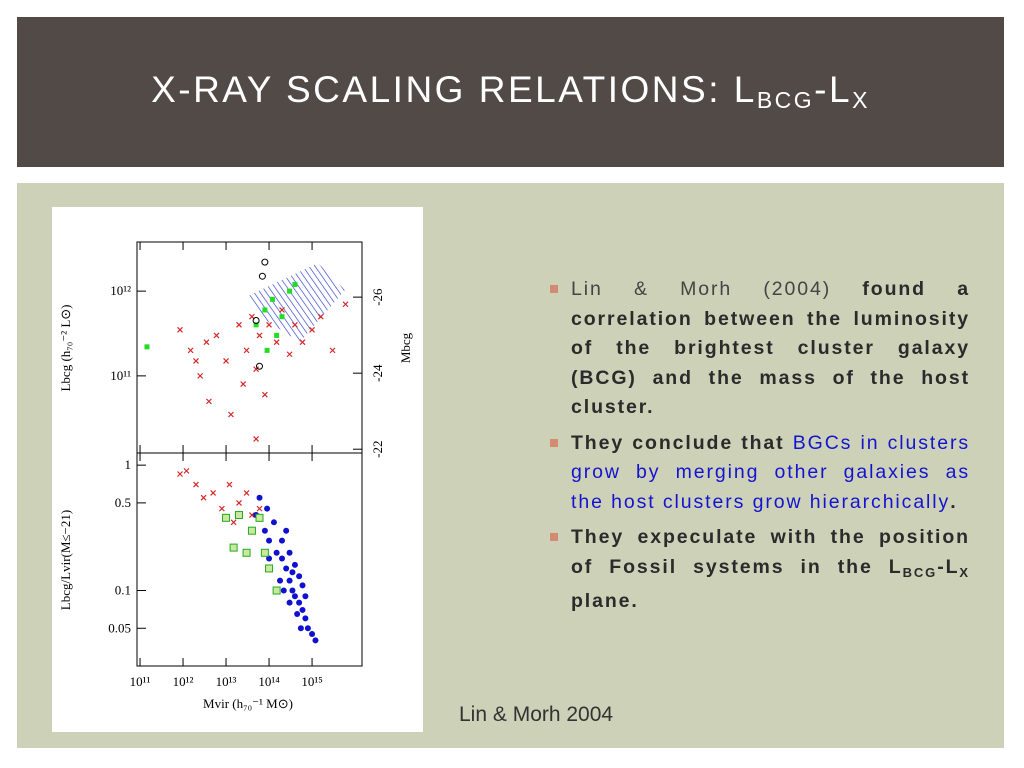 This screenshot has width=1024, height=768. I want to click on caption: Lin & Morh 2004, so click(536, 714).